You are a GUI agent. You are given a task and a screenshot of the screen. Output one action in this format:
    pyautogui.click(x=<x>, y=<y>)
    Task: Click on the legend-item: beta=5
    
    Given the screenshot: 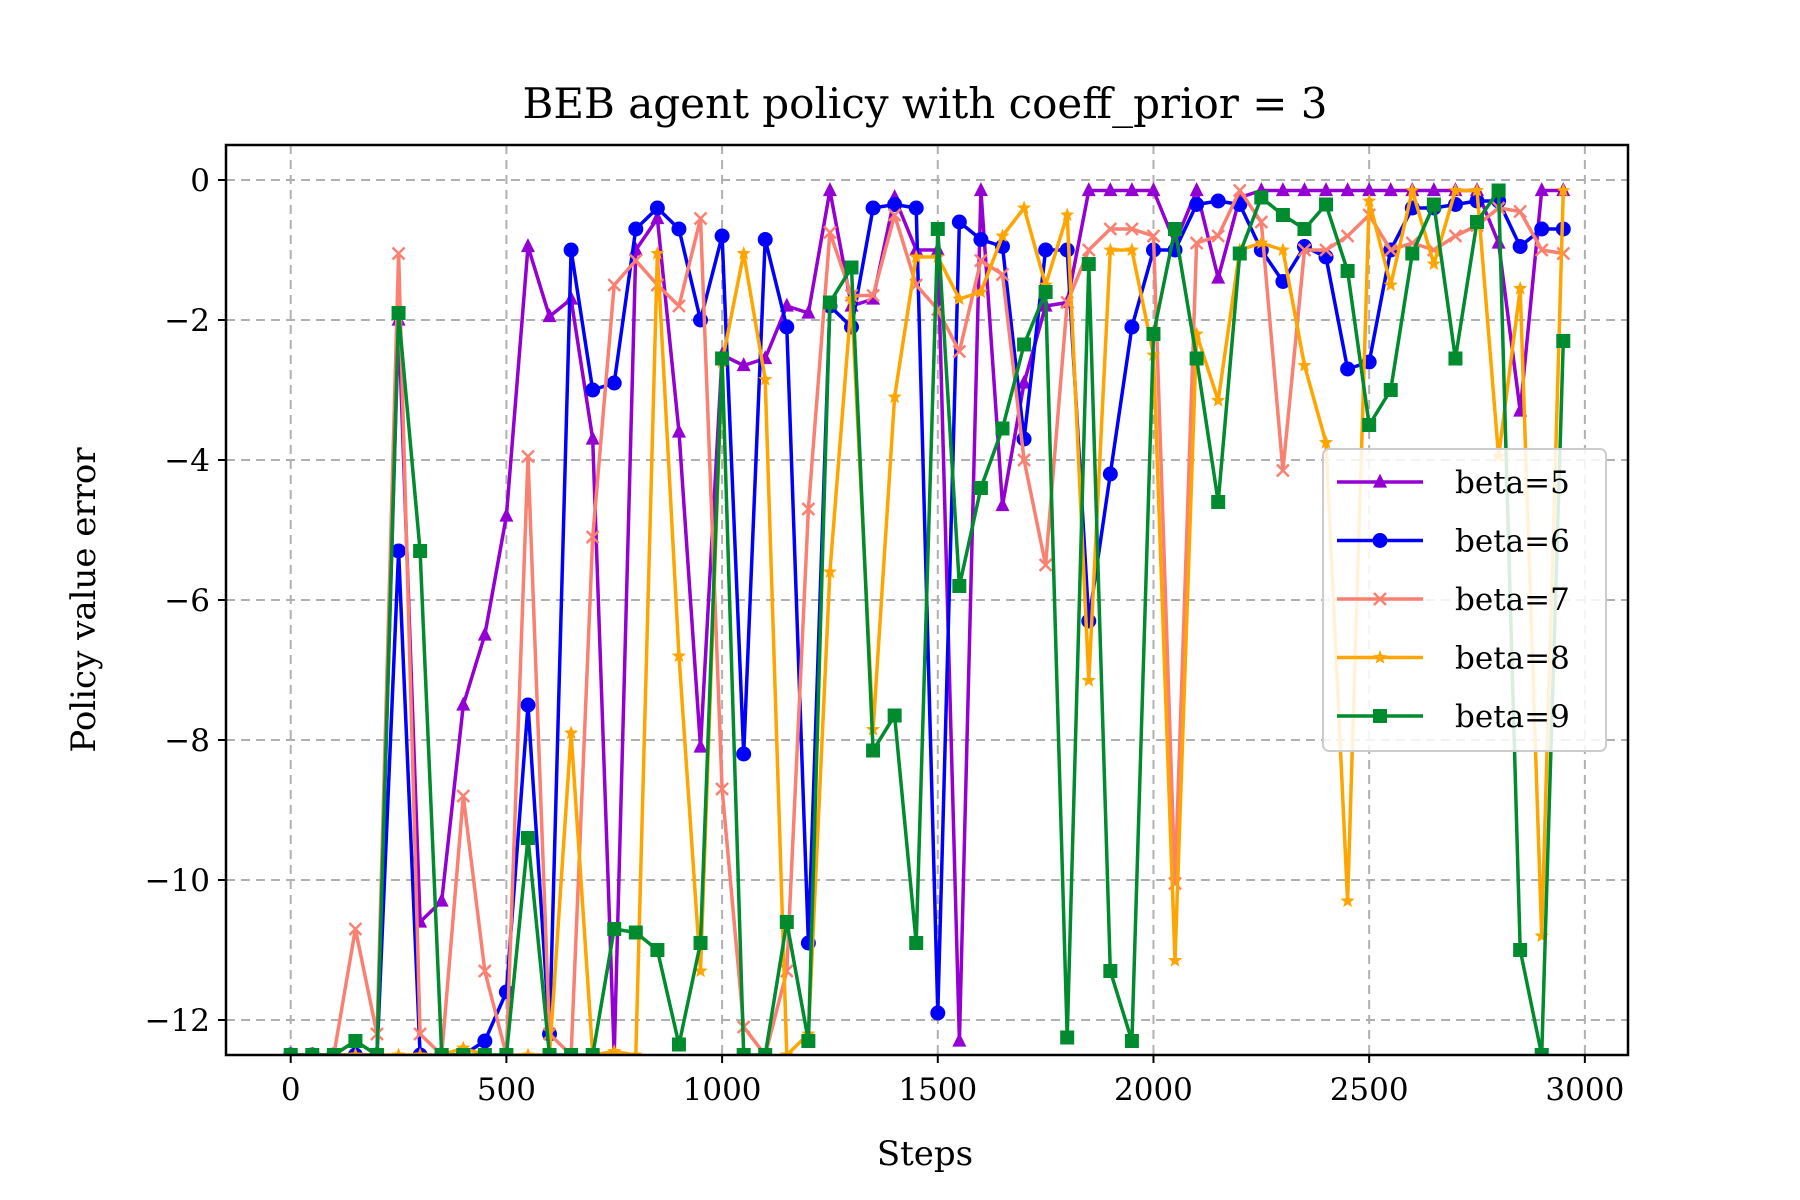 What is the action you would take?
    pyautogui.click(x=1453, y=483)
    